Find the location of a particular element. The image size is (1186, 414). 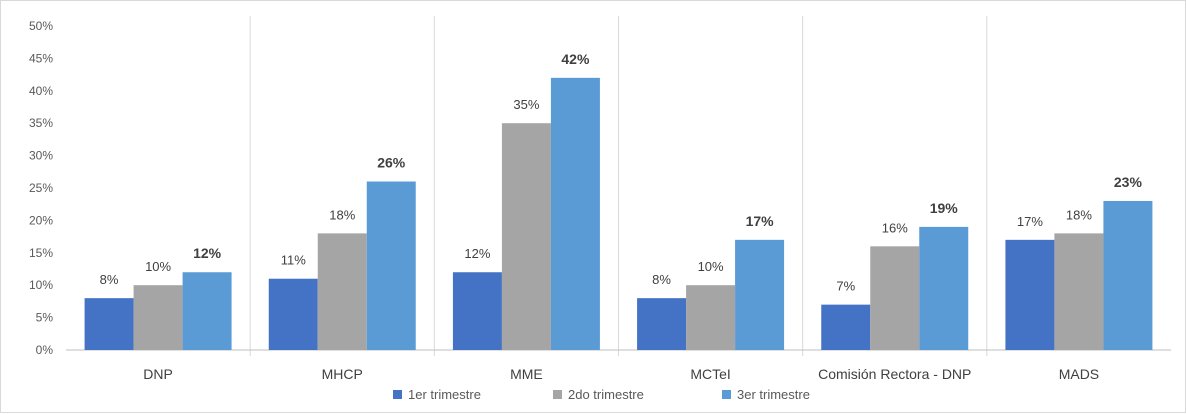

data-label: 19% is located at coordinates (944, 208).